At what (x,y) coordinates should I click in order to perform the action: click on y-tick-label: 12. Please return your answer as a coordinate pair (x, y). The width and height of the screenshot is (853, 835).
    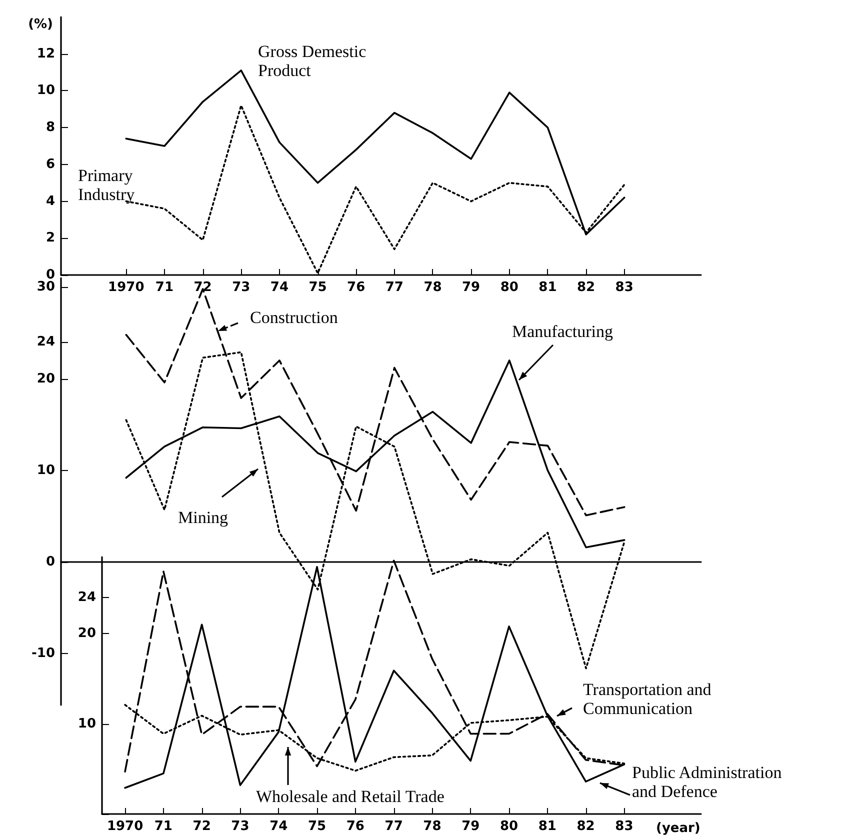
    Looking at the image, I should click on (45, 54).